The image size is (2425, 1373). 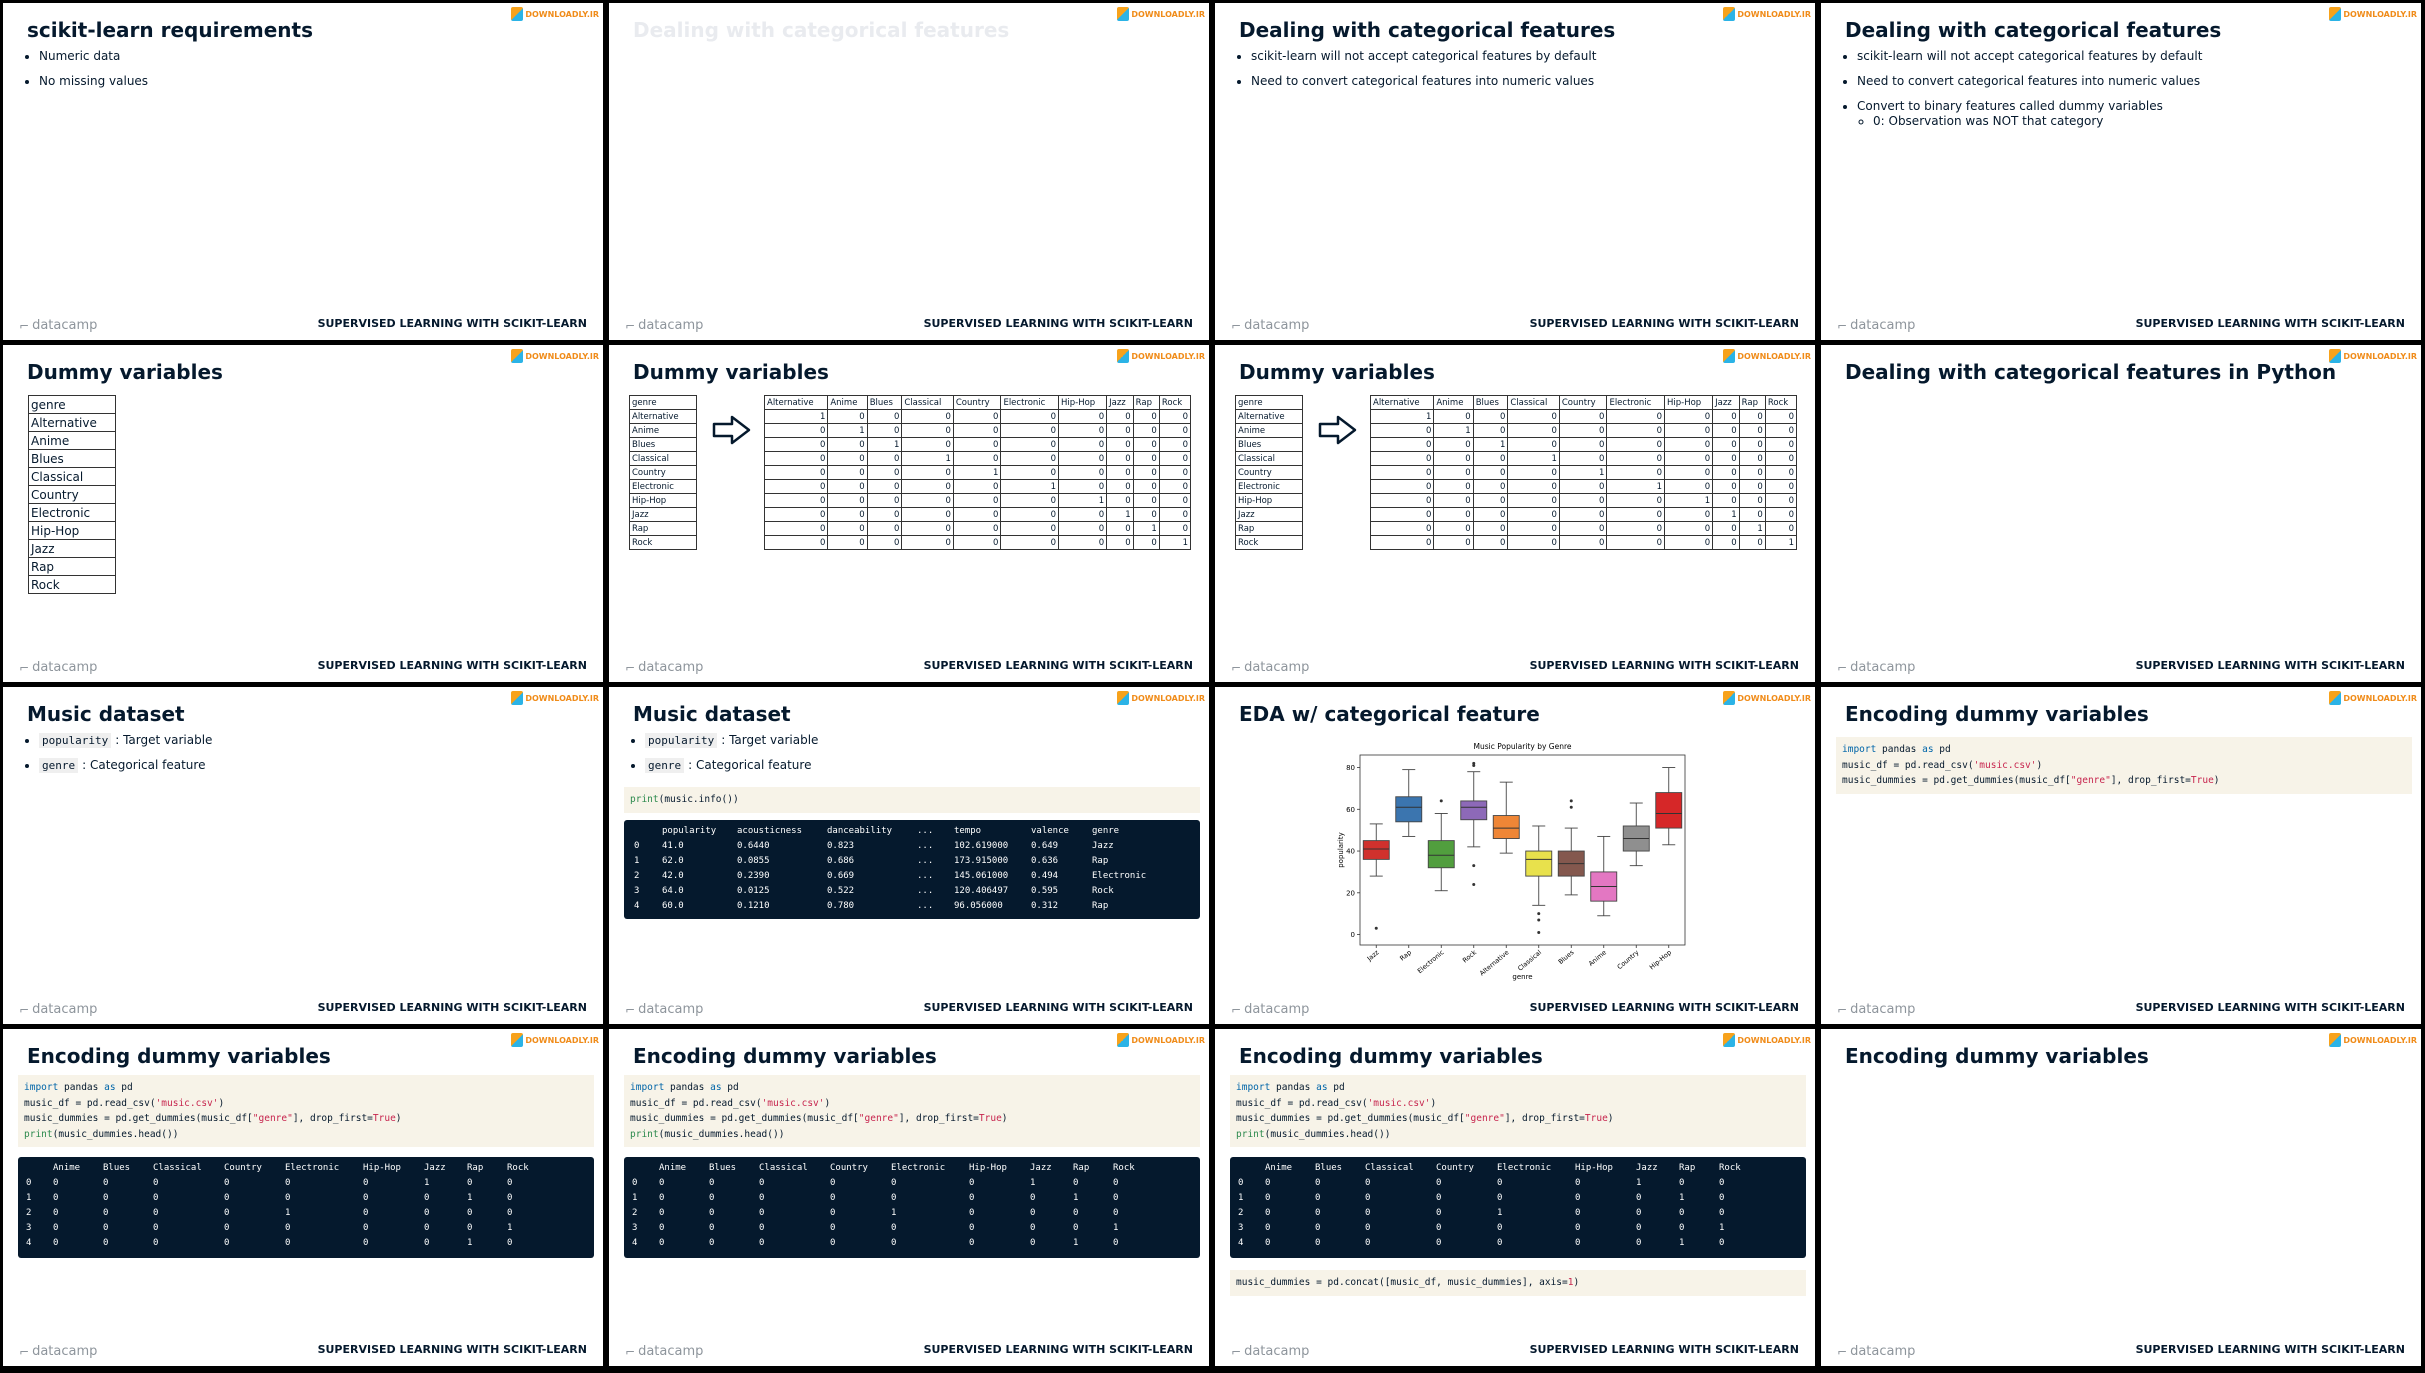 I want to click on table-row: genre, so click(x=663, y=402).